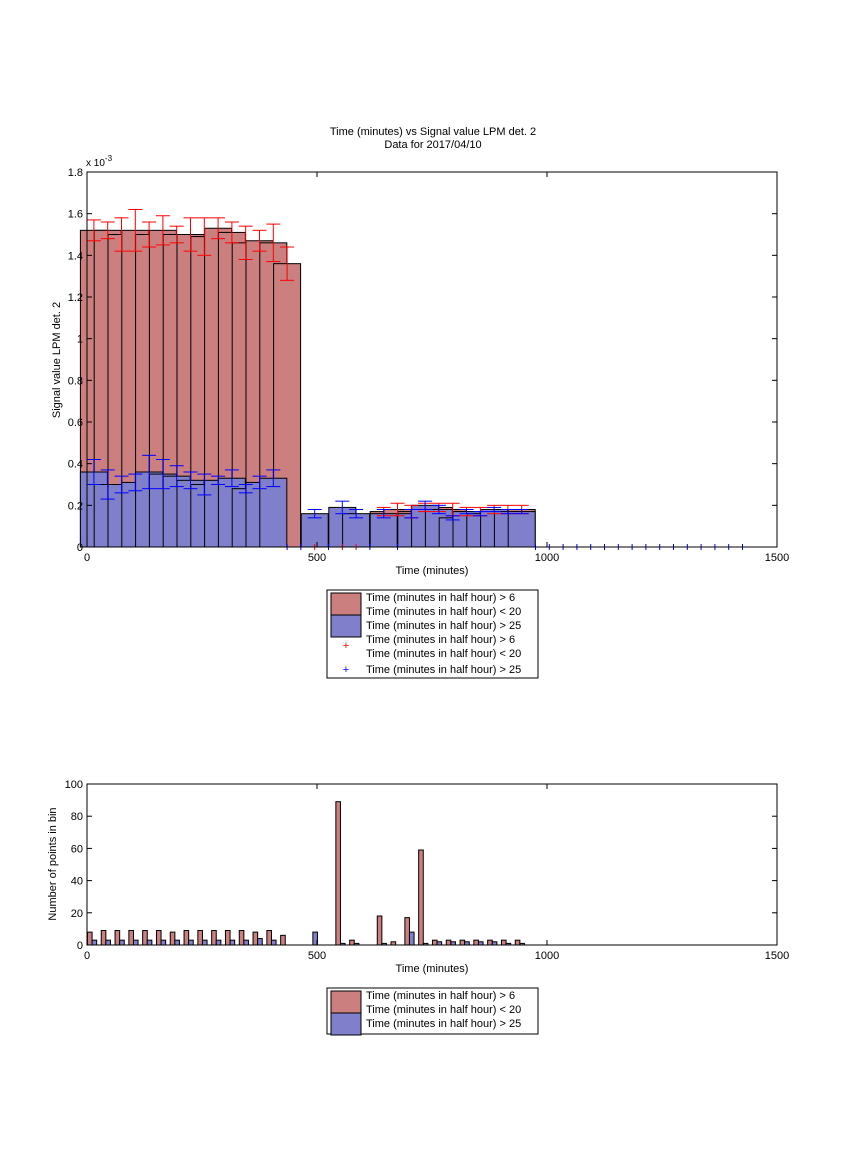 This screenshot has width=864, height=1152. What do you see at coordinates (346, 670) in the screenshot?
I see `chart-1-legend-blue-plus-marker: +` at bounding box center [346, 670].